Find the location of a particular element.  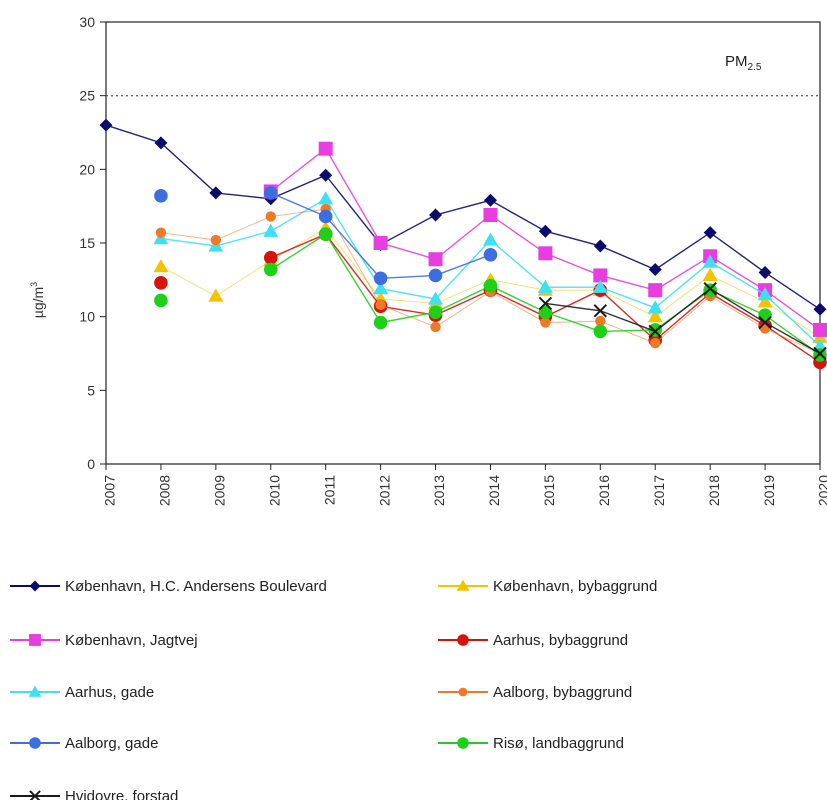

x-tick-label: 2020 is located at coordinates (821, 490).